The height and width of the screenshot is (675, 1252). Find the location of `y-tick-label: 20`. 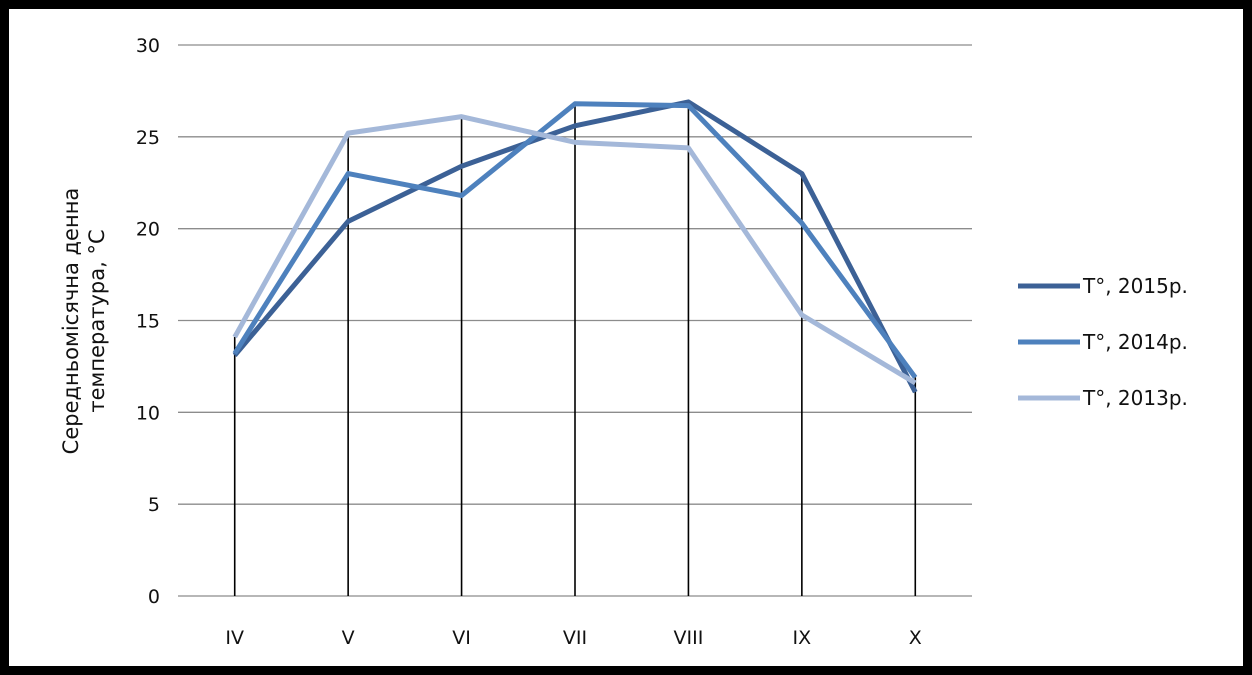

y-tick-label: 20 is located at coordinates (148, 230).